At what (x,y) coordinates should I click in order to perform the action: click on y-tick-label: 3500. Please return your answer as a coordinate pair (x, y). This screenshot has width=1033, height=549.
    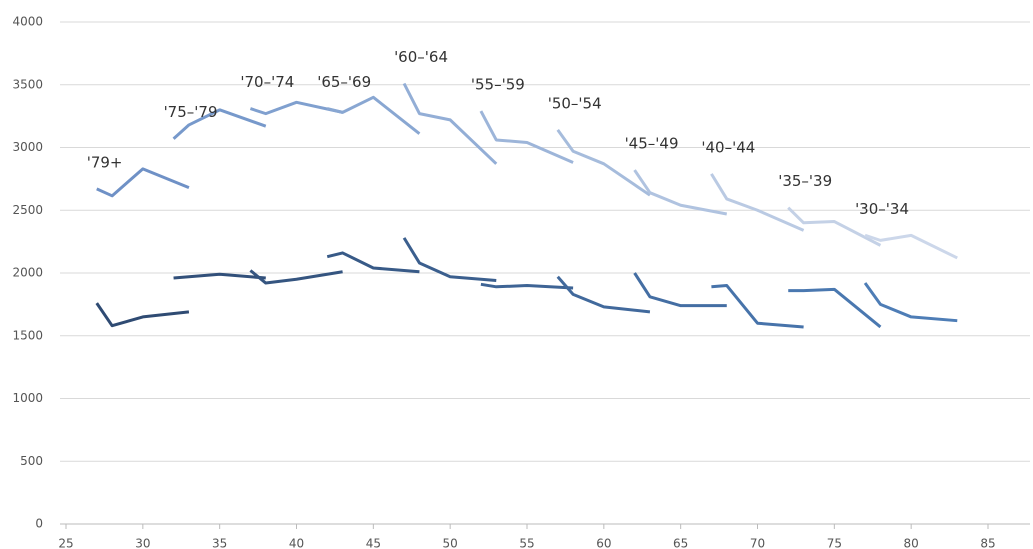
    Looking at the image, I should click on (27, 84).